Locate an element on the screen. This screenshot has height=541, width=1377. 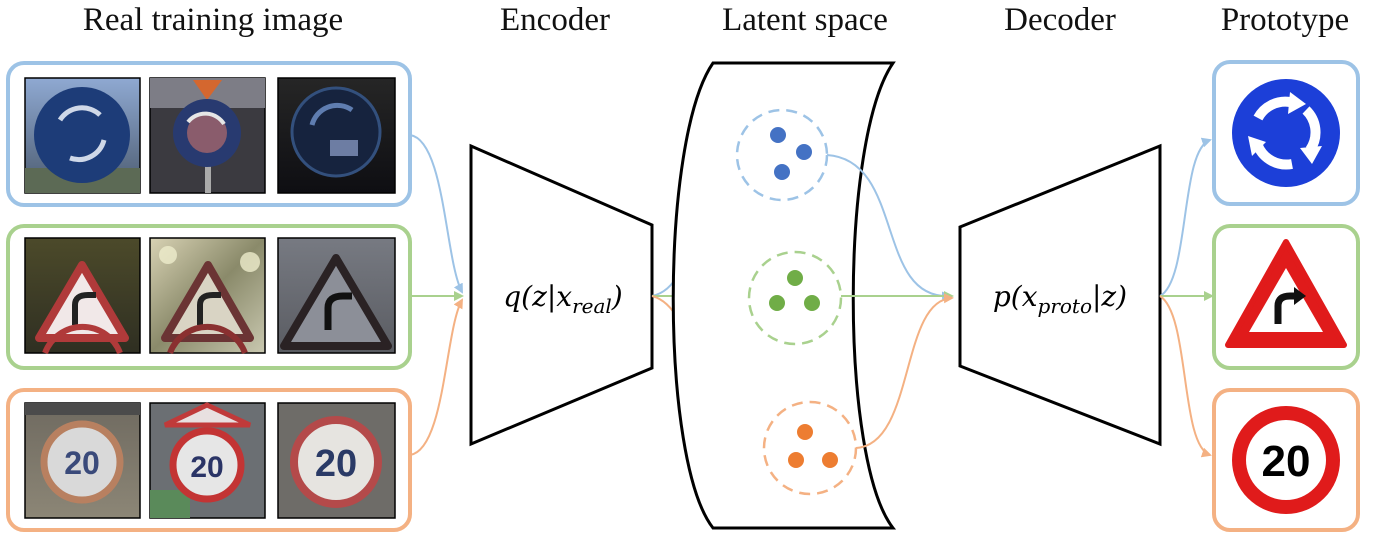
encoder-label: q(z|xreal) is located at coordinates (562, 299).